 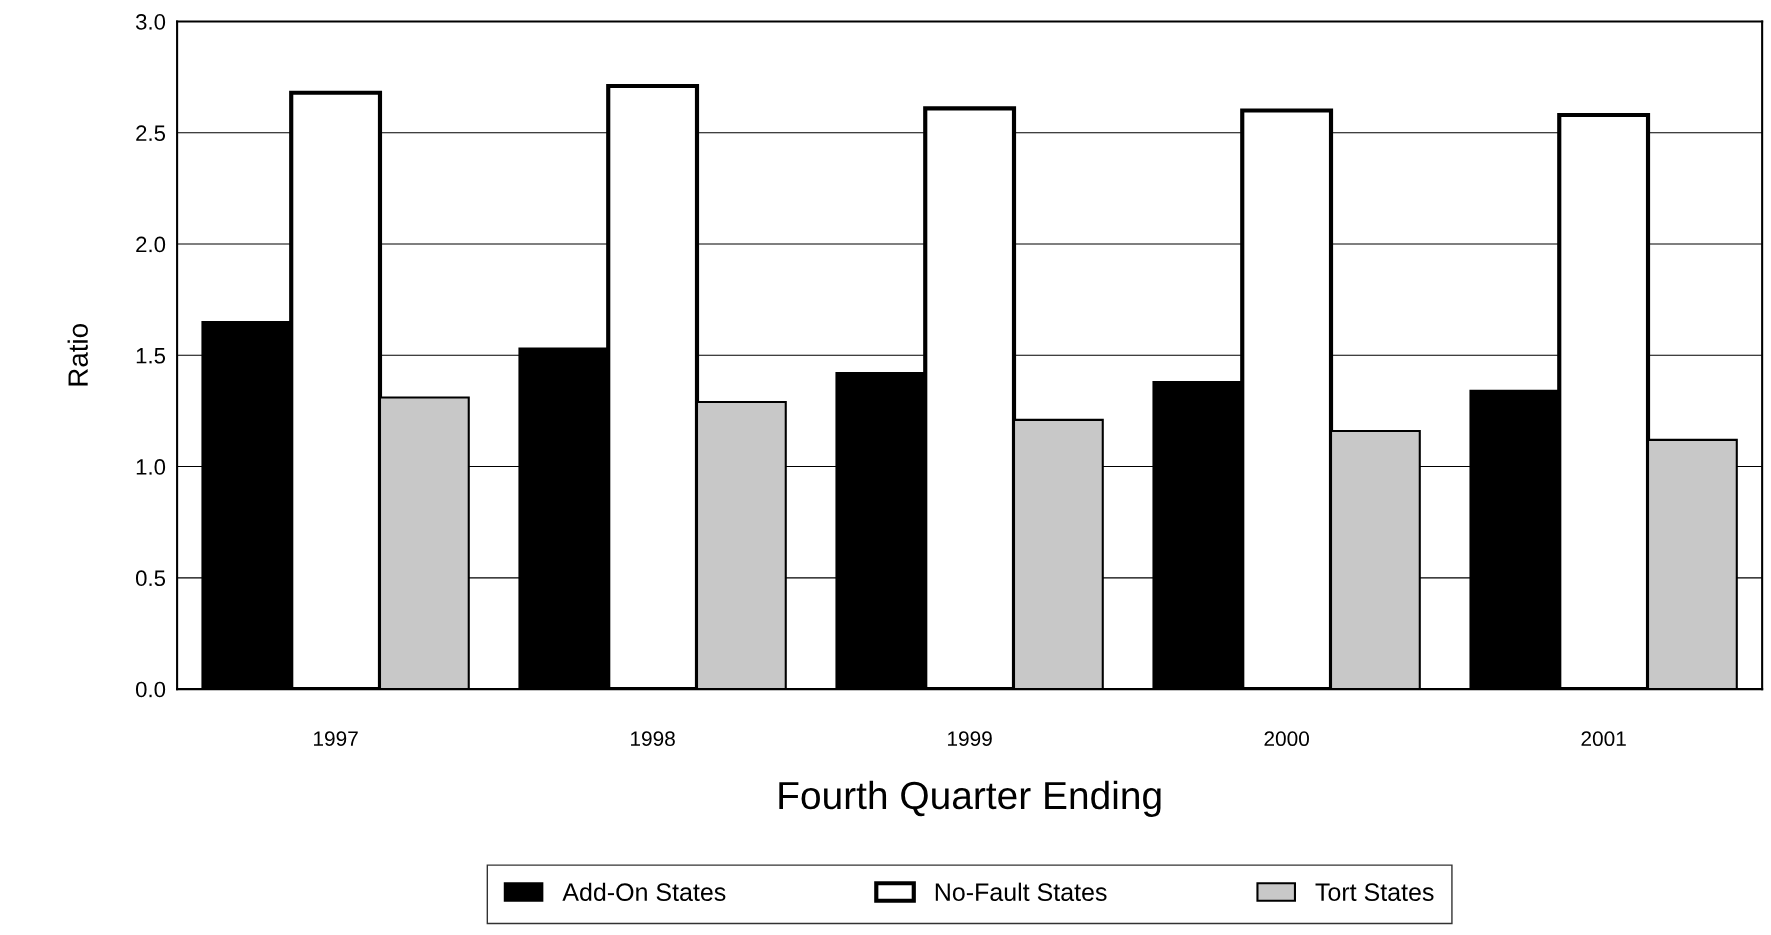 I want to click on legend-label: No-Fault States, so click(x=1021, y=892).